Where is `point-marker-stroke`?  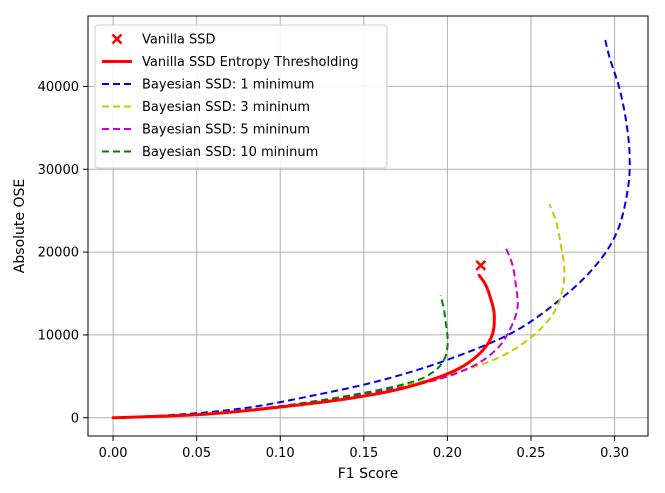 point-marker-stroke is located at coordinates (481, 265).